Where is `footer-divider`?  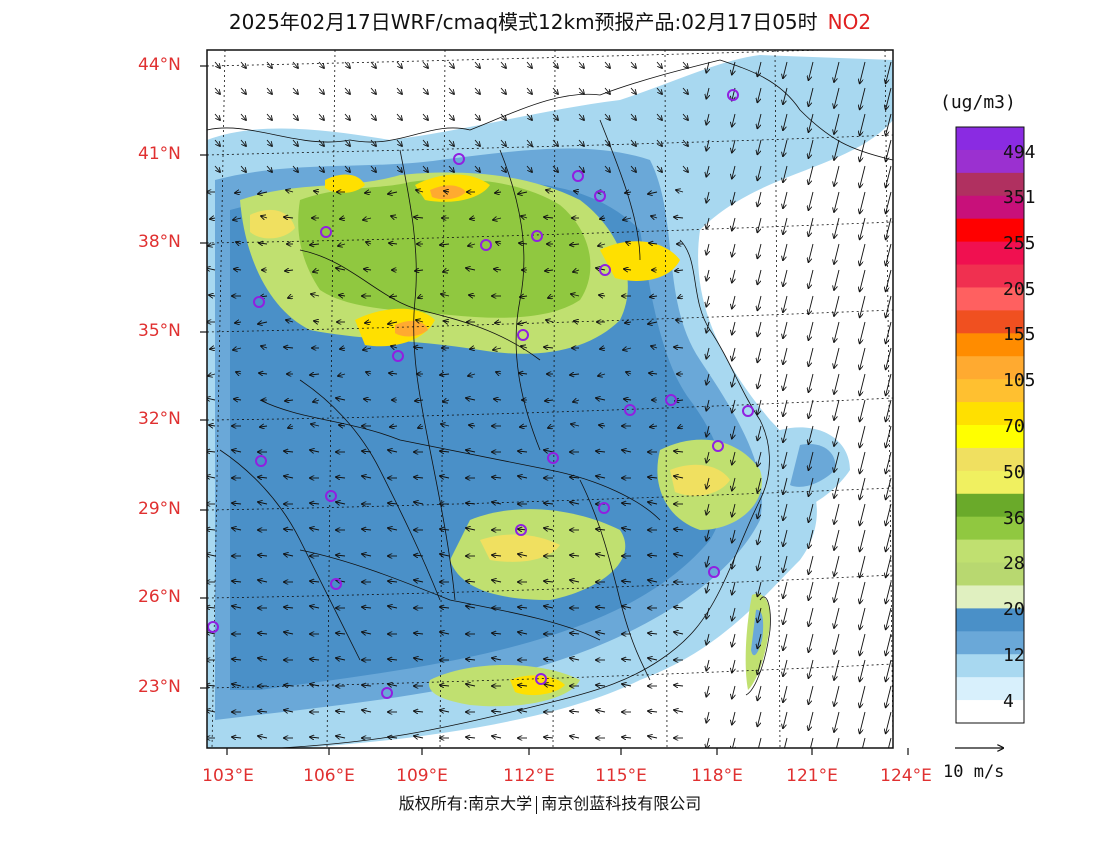 footer-divider is located at coordinates (537, 804).